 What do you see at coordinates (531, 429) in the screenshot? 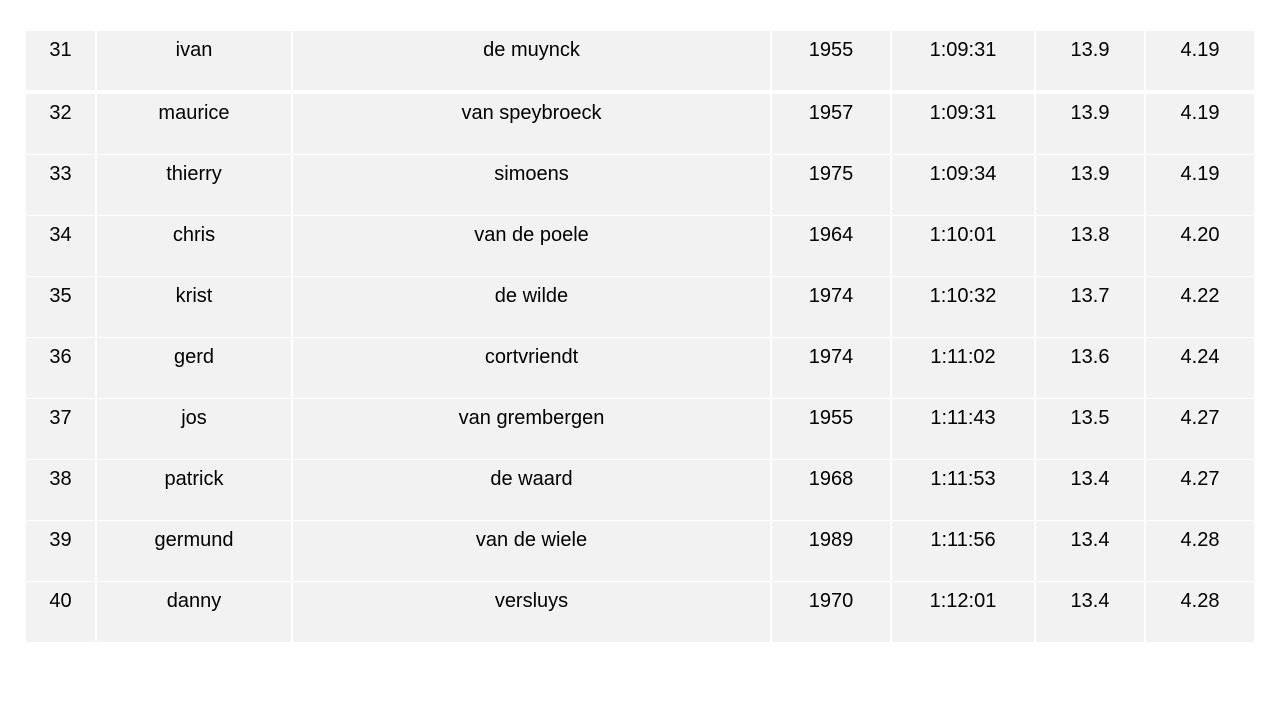
I see `last-name-cell: van grembergen` at bounding box center [531, 429].